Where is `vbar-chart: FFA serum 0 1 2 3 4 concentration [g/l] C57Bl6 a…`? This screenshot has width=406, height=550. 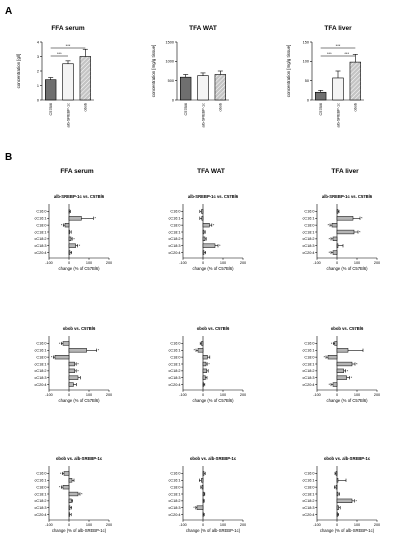 vbar-chart: FFA serum 0 1 2 3 4 concentration [g/l] C57Bl6 a… is located at coordinates (55, 76).